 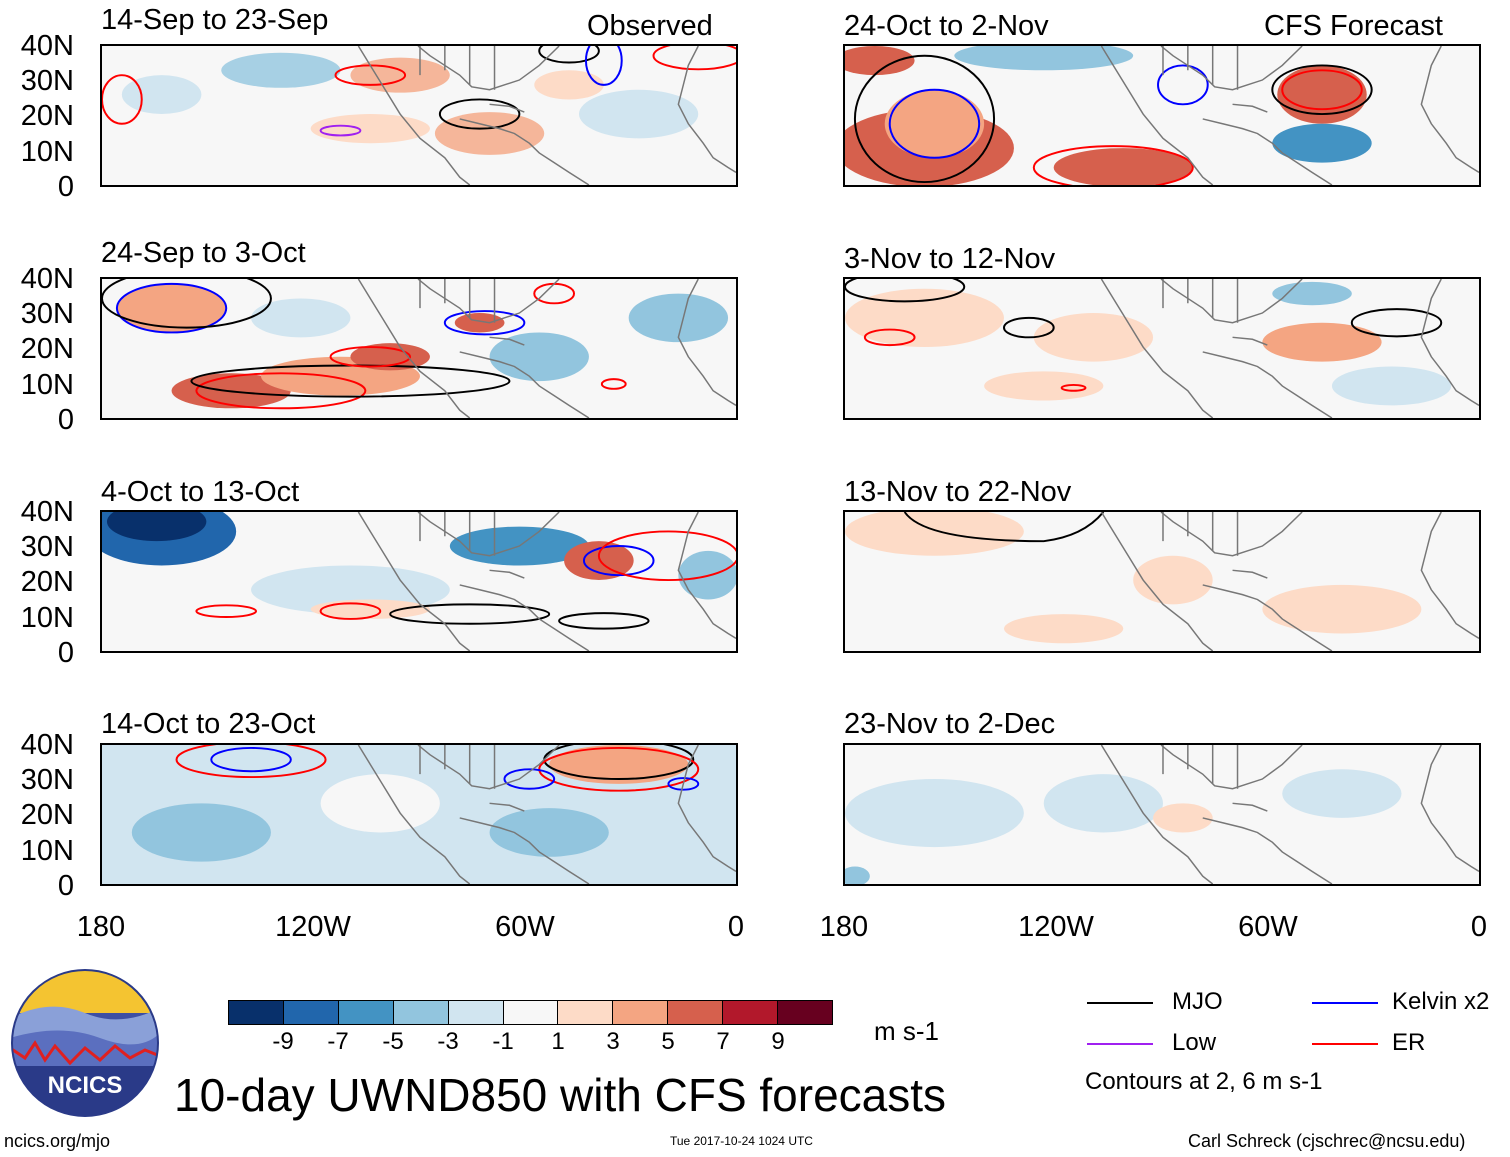 I want to click on panel-title-2: 24-Sep to 3-Oct, so click(x=203, y=253).